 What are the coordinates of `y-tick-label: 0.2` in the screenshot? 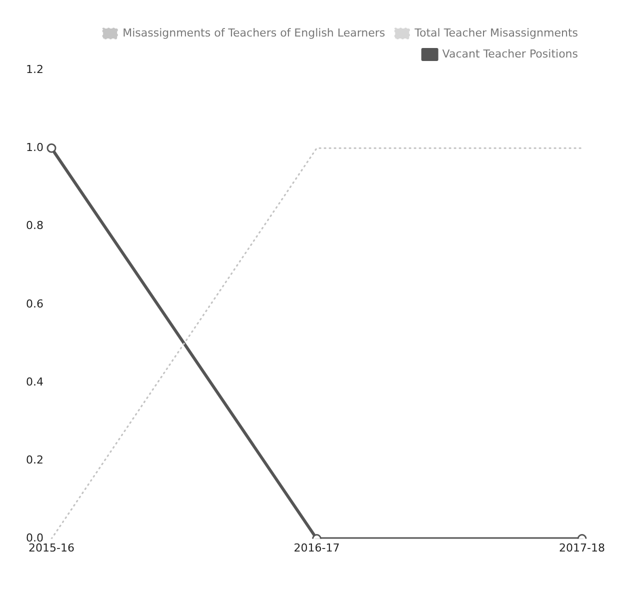 It's located at (35, 460).